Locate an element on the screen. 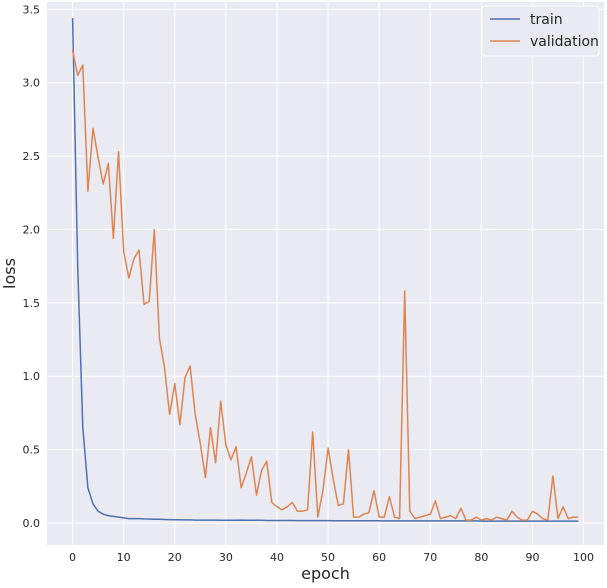  y-axis-ticks: 0.0 0.5 1.0 1.5 2.0 2.5 3.0 3.5 is located at coordinates (32, 266).